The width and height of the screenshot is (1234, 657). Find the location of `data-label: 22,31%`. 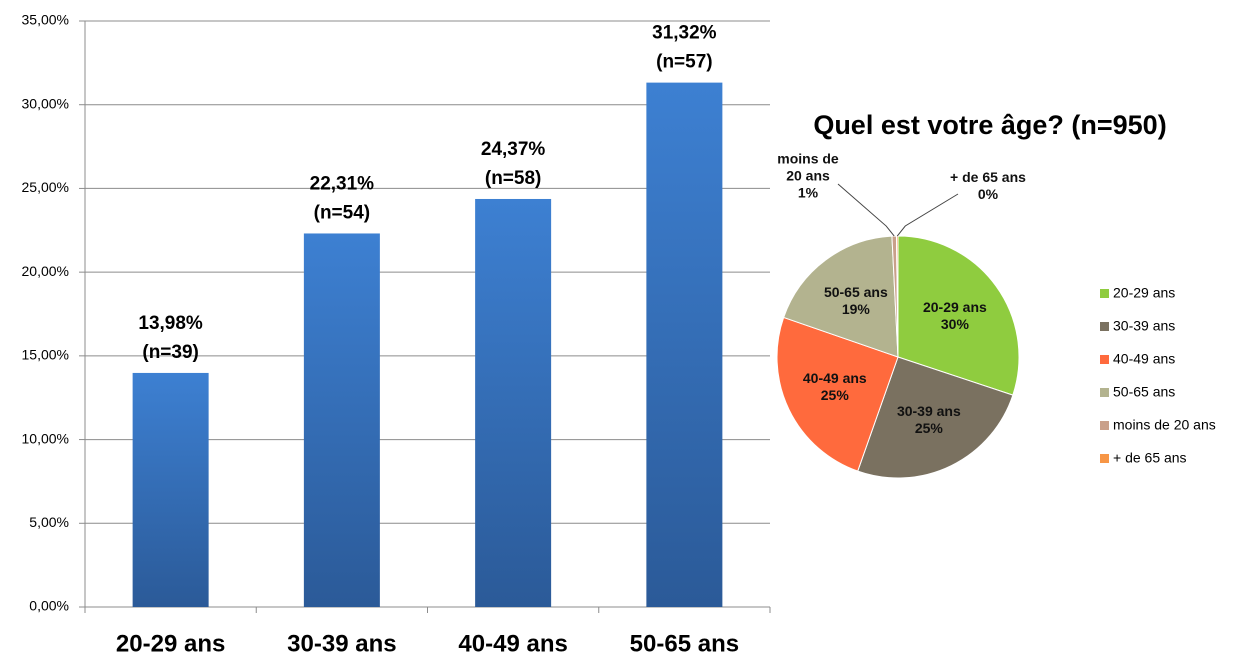

data-label: 22,31% is located at coordinates (342, 183).